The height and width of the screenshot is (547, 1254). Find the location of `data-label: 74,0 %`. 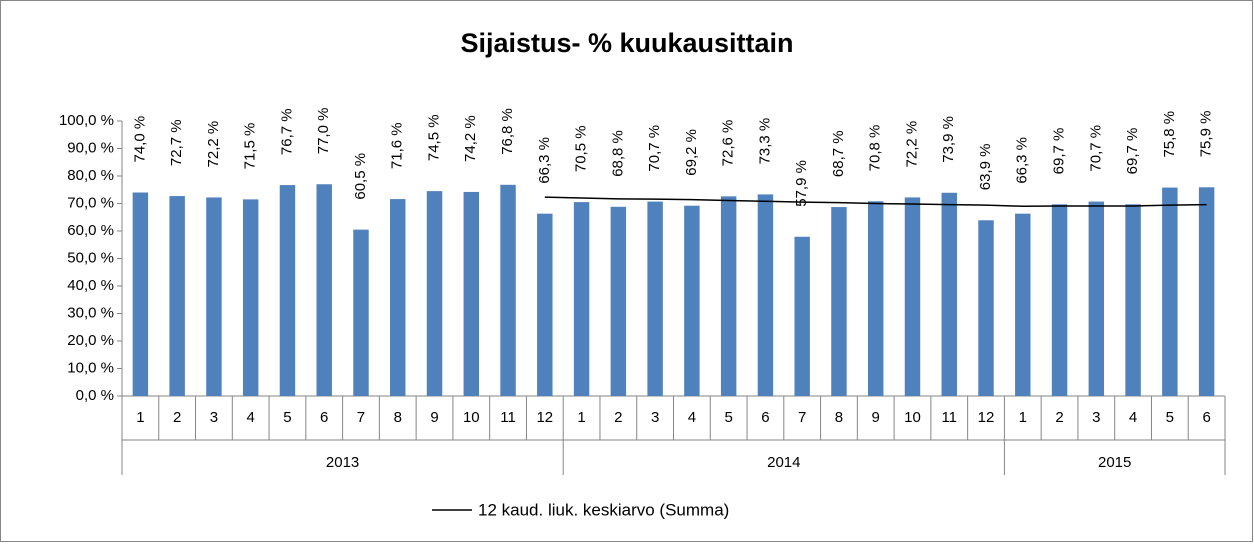

data-label: 74,0 % is located at coordinates (139, 139).